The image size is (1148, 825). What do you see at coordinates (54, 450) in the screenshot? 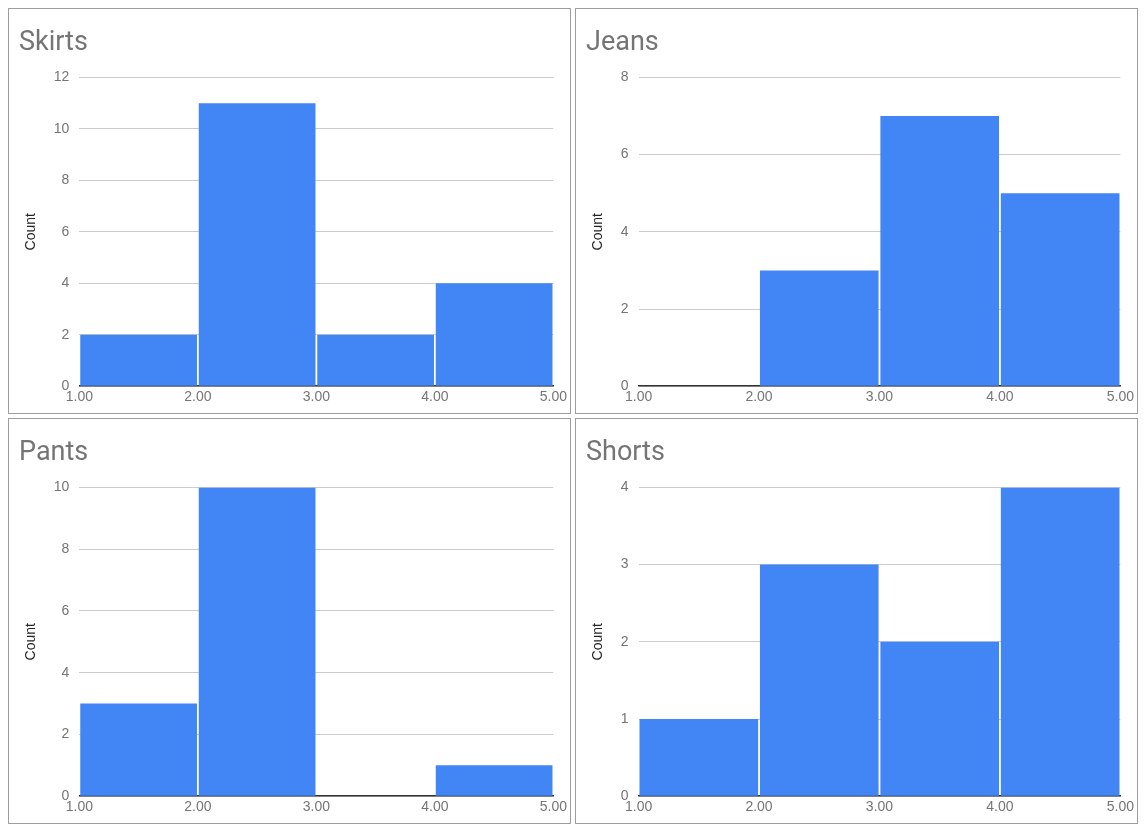
I see `chart-title: Pants` at bounding box center [54, 450].